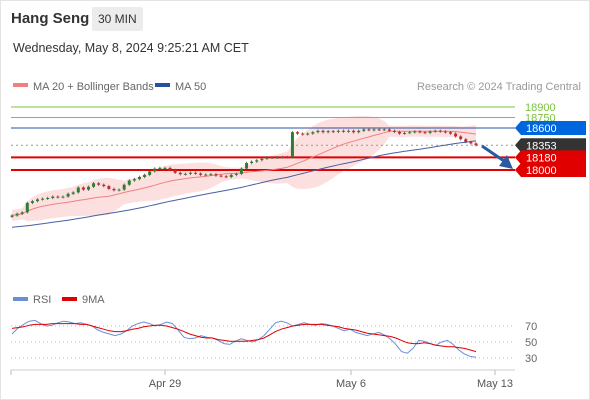 Image resolution: width=590 pixels, height=400 pixels. What do you see at coordinates (541, 158) in the screenshot?
I see `level-tag-18180: 18180` at bounding box center [541, 158].